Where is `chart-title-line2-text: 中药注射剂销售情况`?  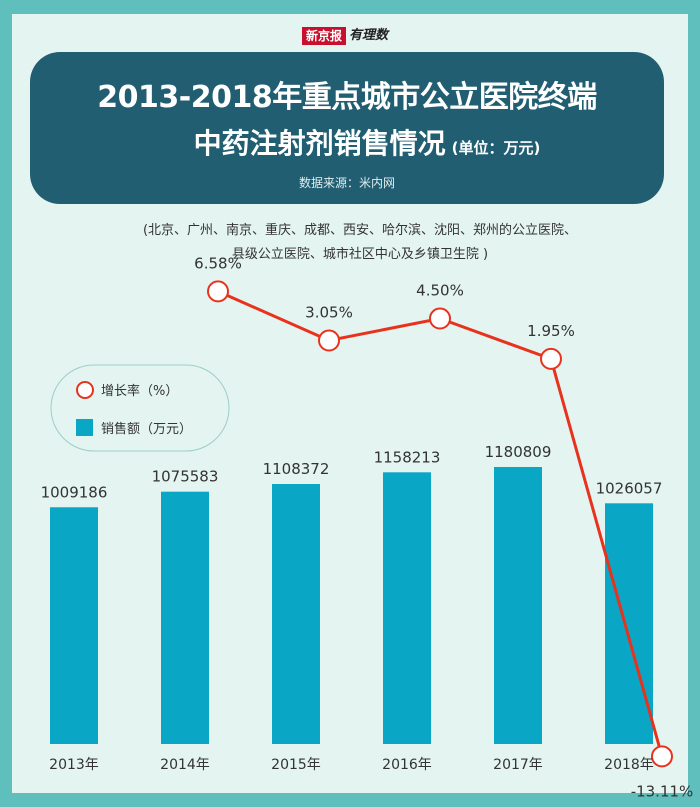
chart-title-line2-text: 中药注射剂销售情况 is located at coordinates (319, 143).